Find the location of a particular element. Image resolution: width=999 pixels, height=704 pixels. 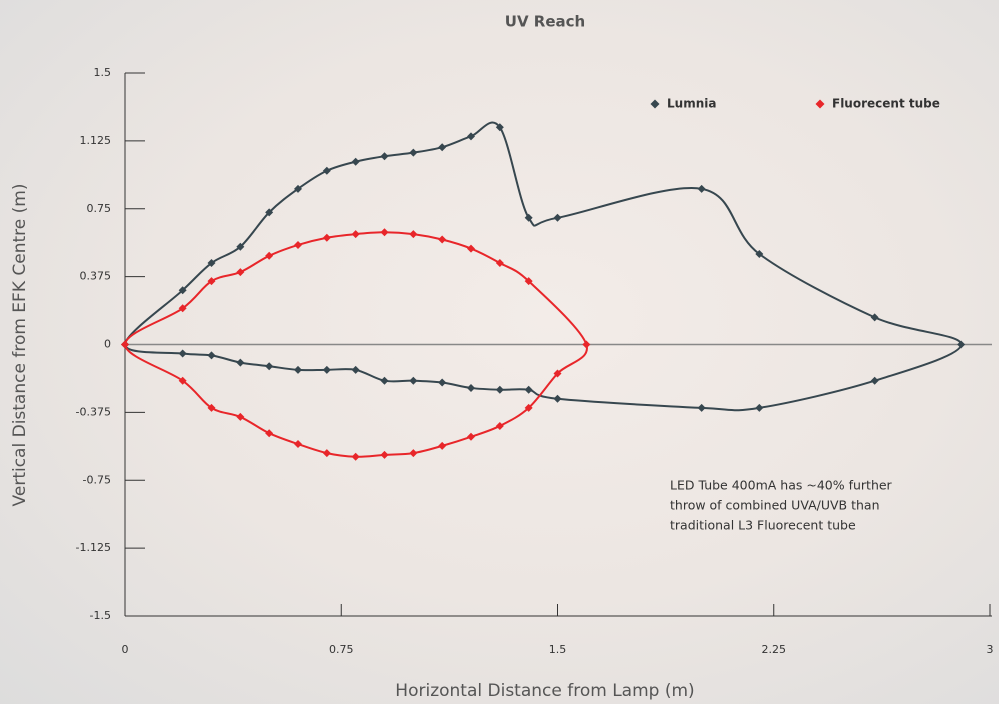

x-tick-label: 0 is located at coordinates (125, 649).